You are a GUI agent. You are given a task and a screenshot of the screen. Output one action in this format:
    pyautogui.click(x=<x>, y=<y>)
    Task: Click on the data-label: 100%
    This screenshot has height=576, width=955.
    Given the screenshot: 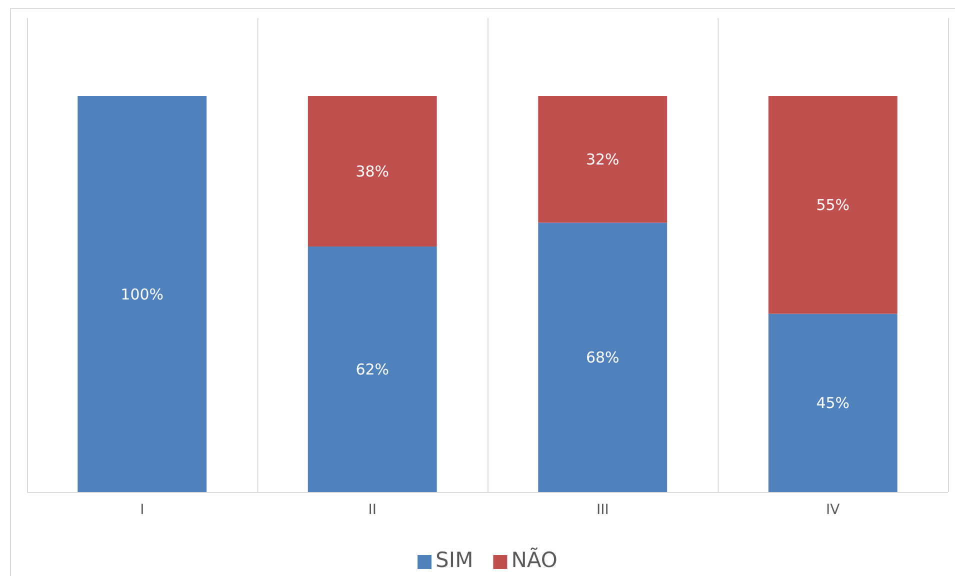 What is the action you would take?
    pyautogui.click(x=142, y=294)
    